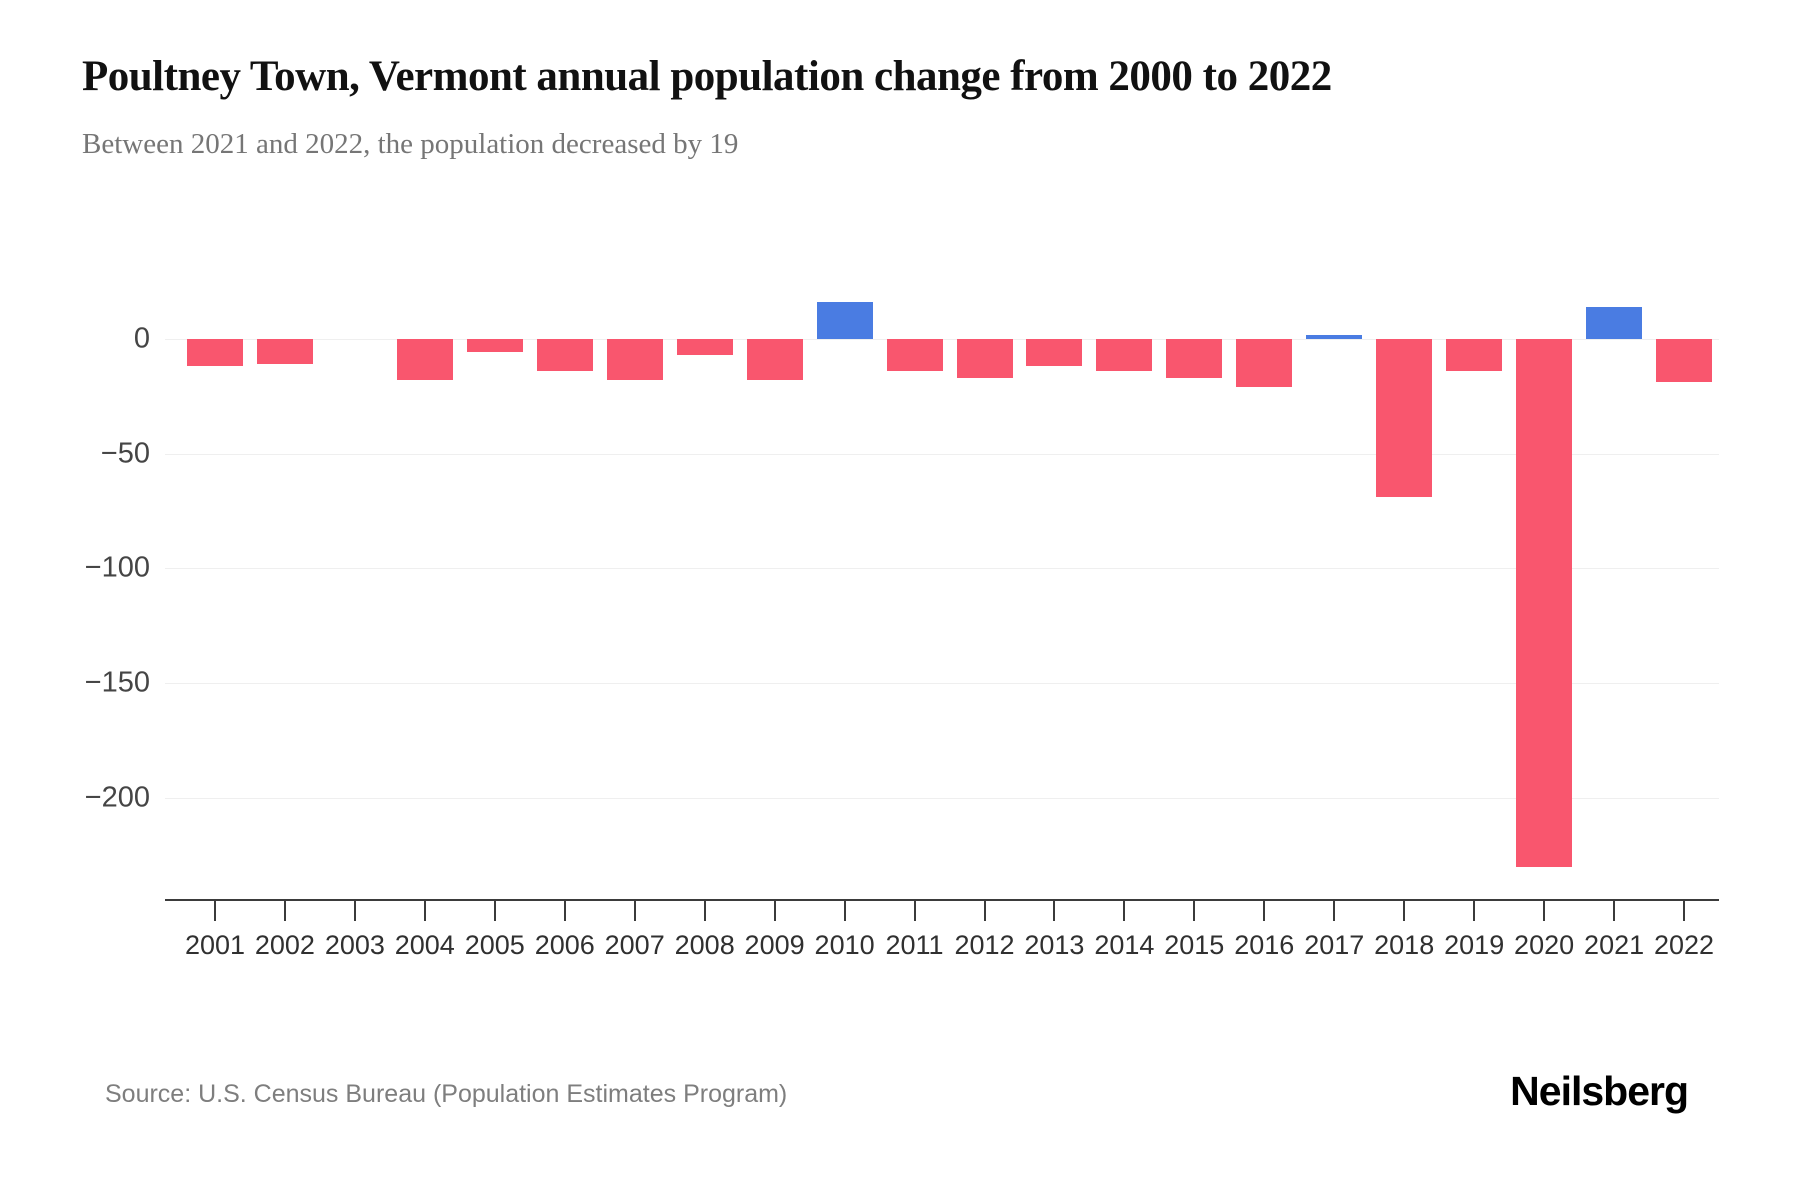  Describe the element at coordinates (494, 345) in the screenshot. I see `bar-2005` at that location.